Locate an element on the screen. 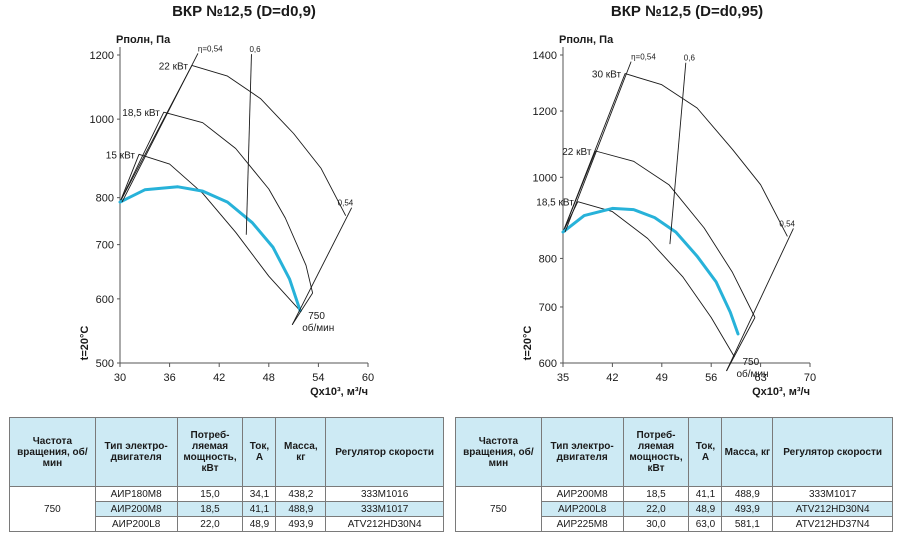 The width and height of the screenshot is (900, 538). y-tick-label: 1200 is located at coordinates (545, 112).